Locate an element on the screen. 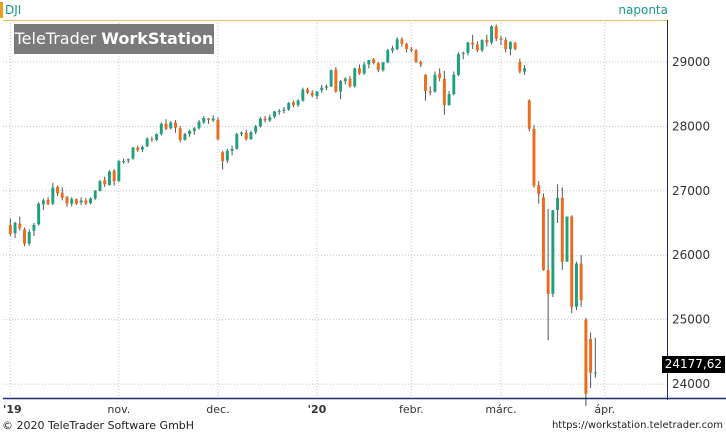 This screenshot has height=435, width=726. x-tick-label: ápr. is located at coordinates (604, 409).